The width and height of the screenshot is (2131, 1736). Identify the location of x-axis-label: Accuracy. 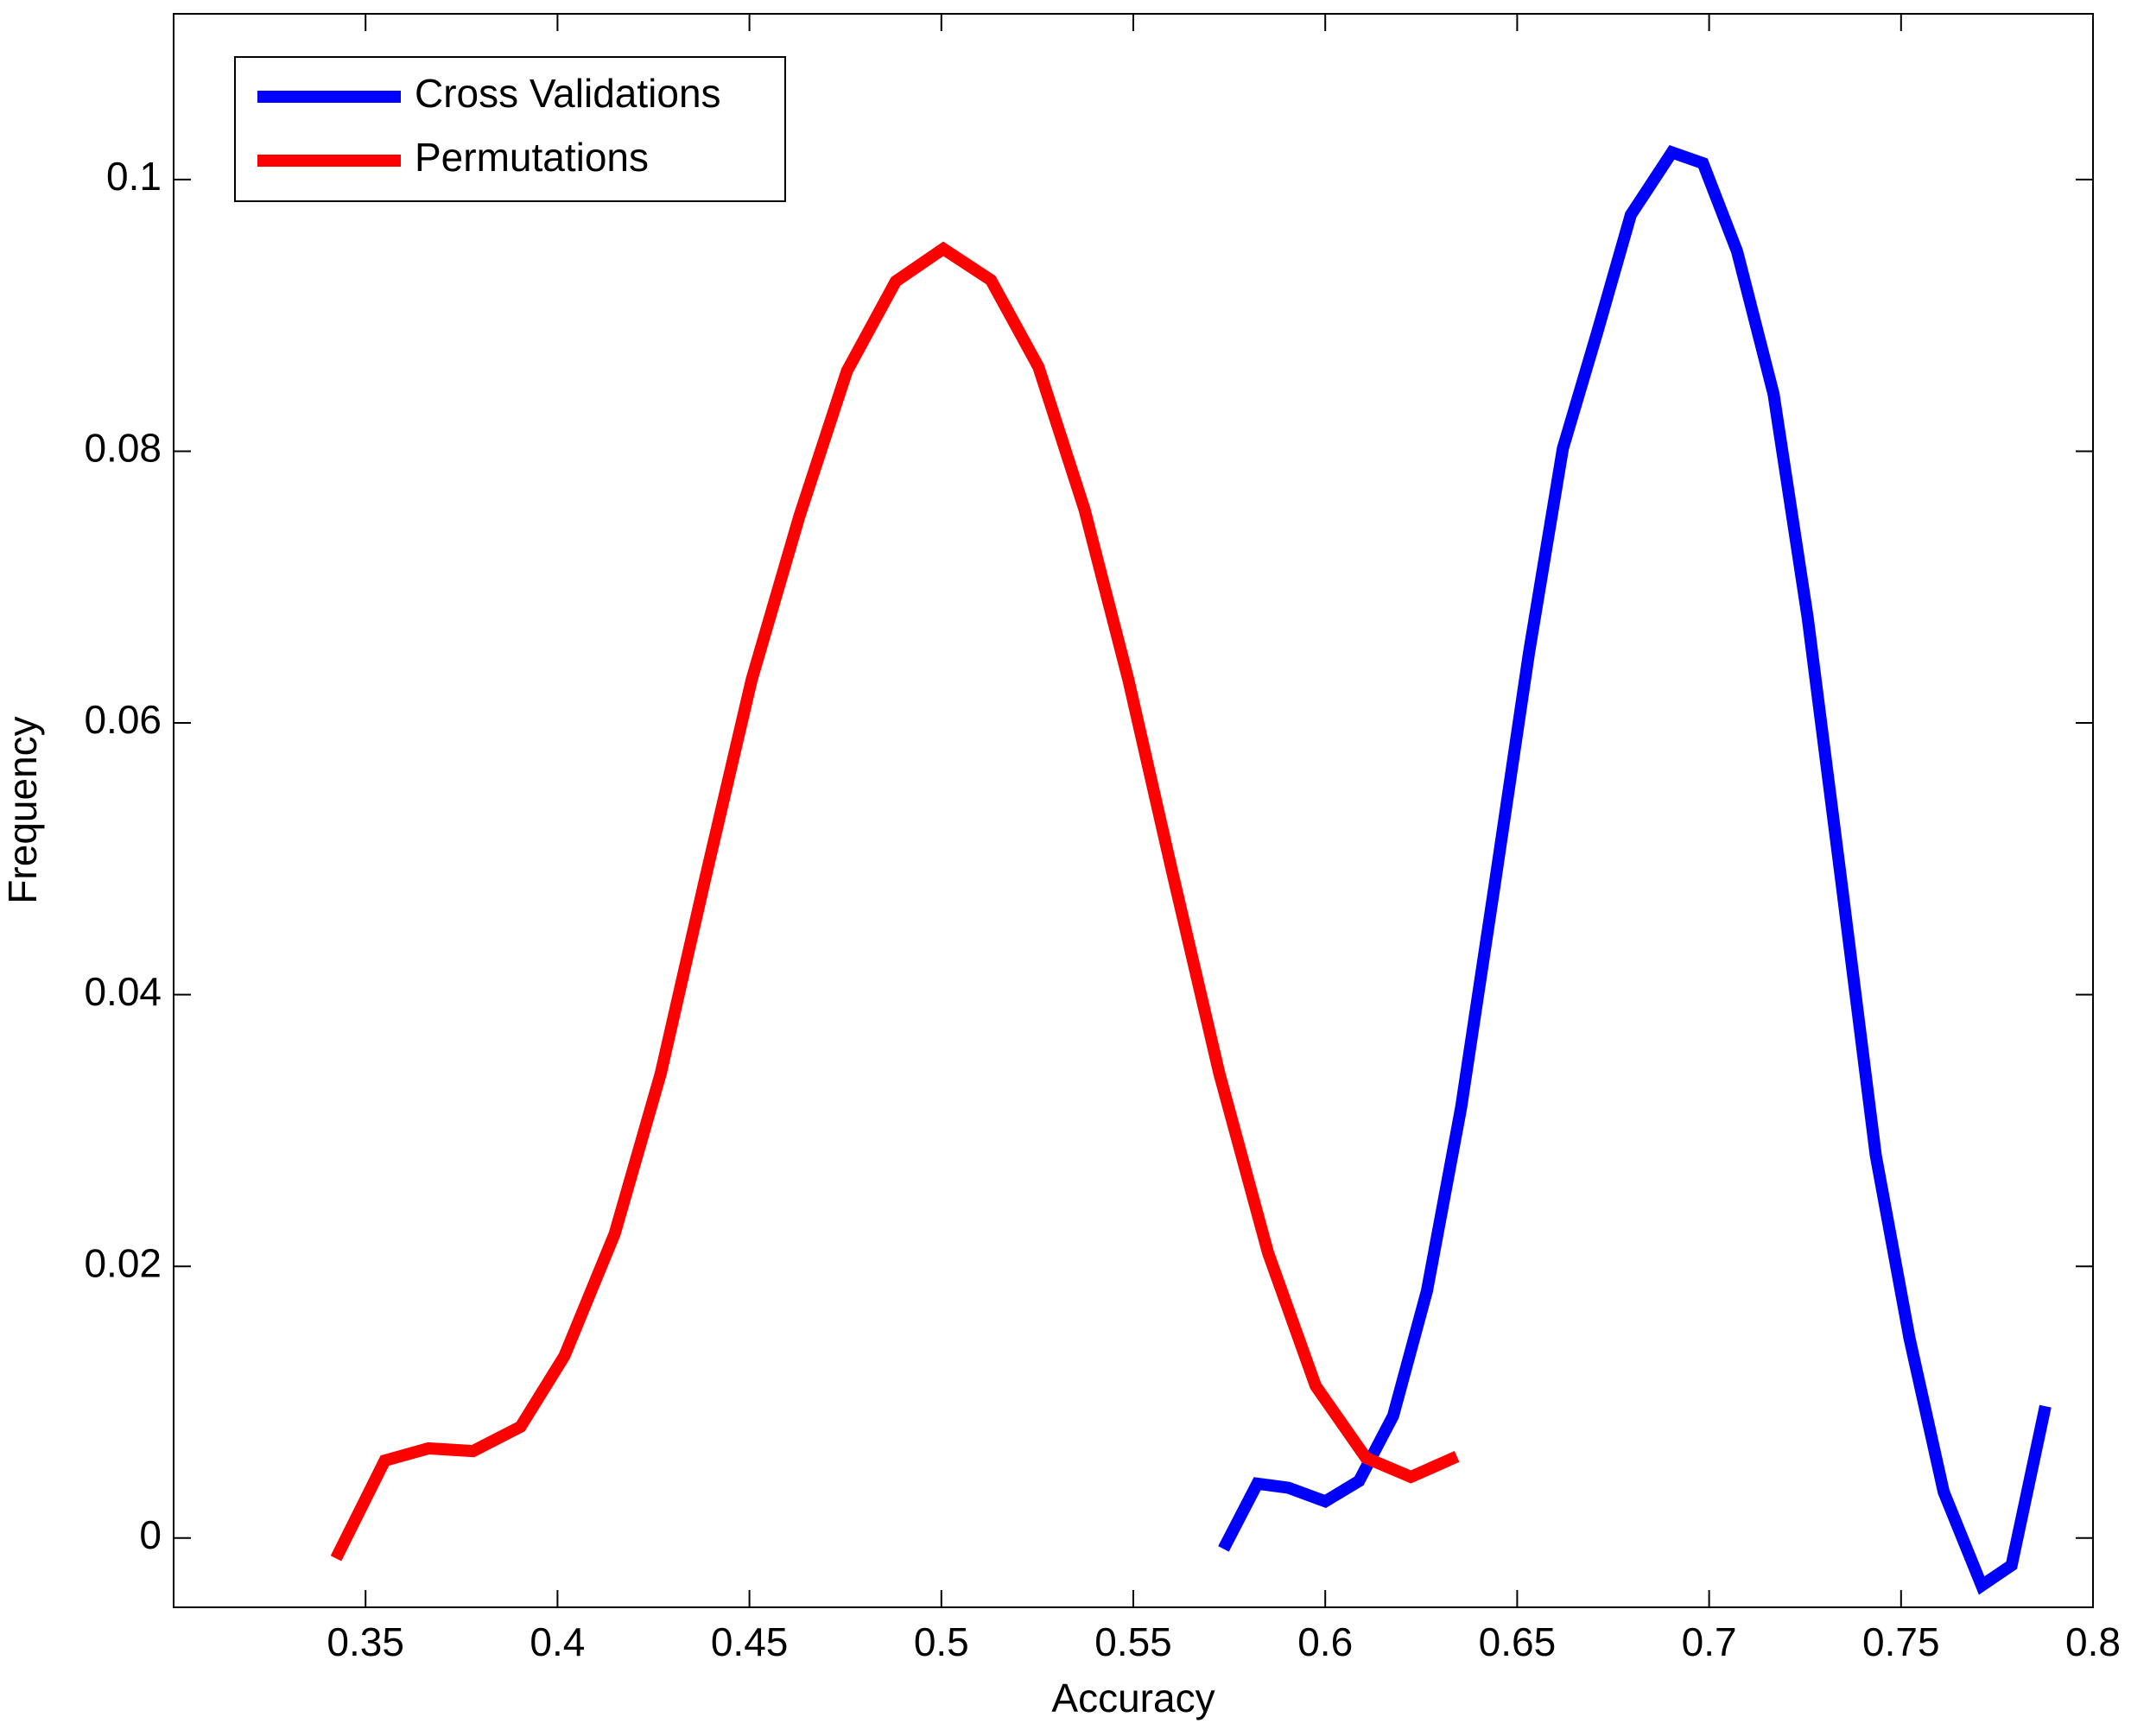
(1133, 1698).